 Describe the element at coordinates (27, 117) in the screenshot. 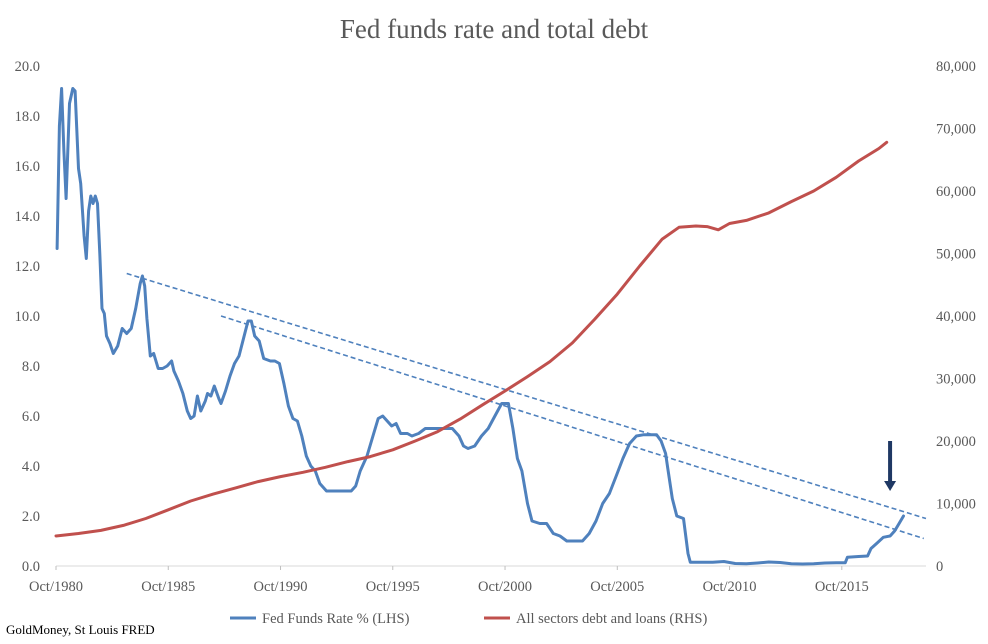

I see `y-left-tick-label: 18.0` at that location.